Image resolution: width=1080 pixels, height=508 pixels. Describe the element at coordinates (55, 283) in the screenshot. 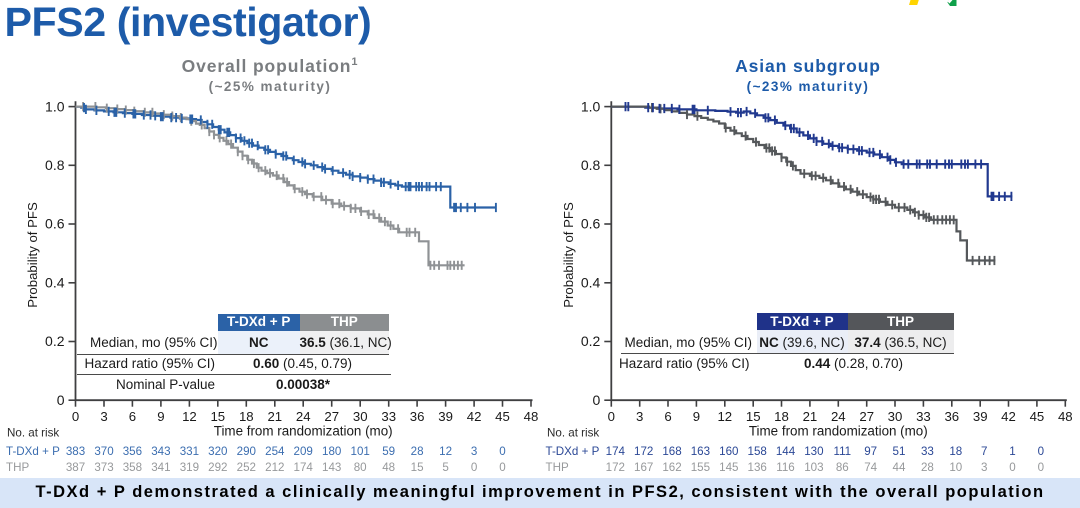

I see `svg-text: 0.4` at that location.